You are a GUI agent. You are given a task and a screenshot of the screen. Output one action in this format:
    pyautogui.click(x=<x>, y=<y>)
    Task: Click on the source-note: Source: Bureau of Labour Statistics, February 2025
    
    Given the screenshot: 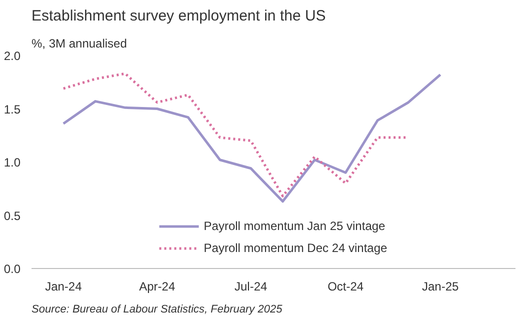 What is the action you would take?
    pyautogui.click(x=158, y=310)
    